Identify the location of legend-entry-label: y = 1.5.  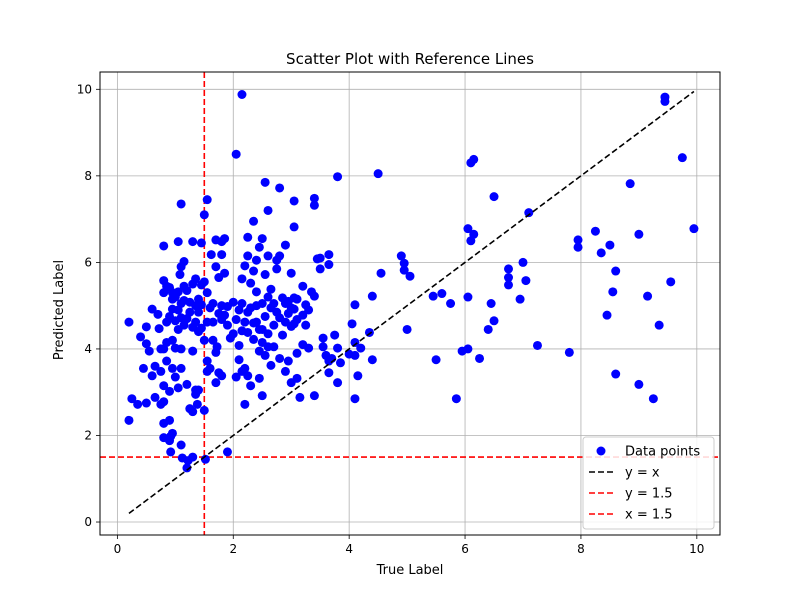
(649, 494).